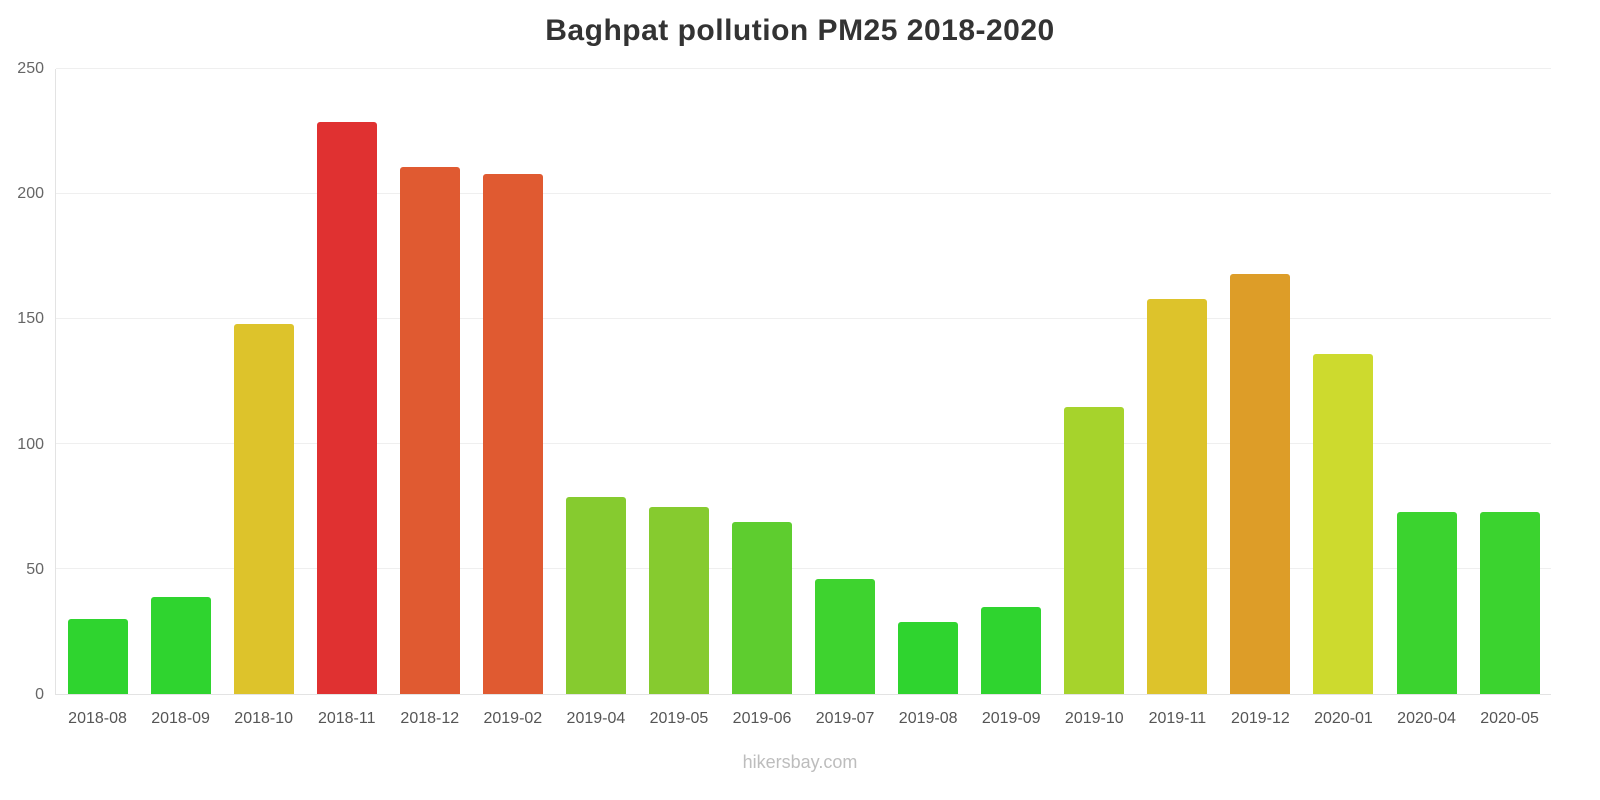 The image size is (1600, 800). What do you see at coordinates (1011, 398) in the screenshot?
I see `bar-group: 2019-09` at bounding box center [1011, 398].